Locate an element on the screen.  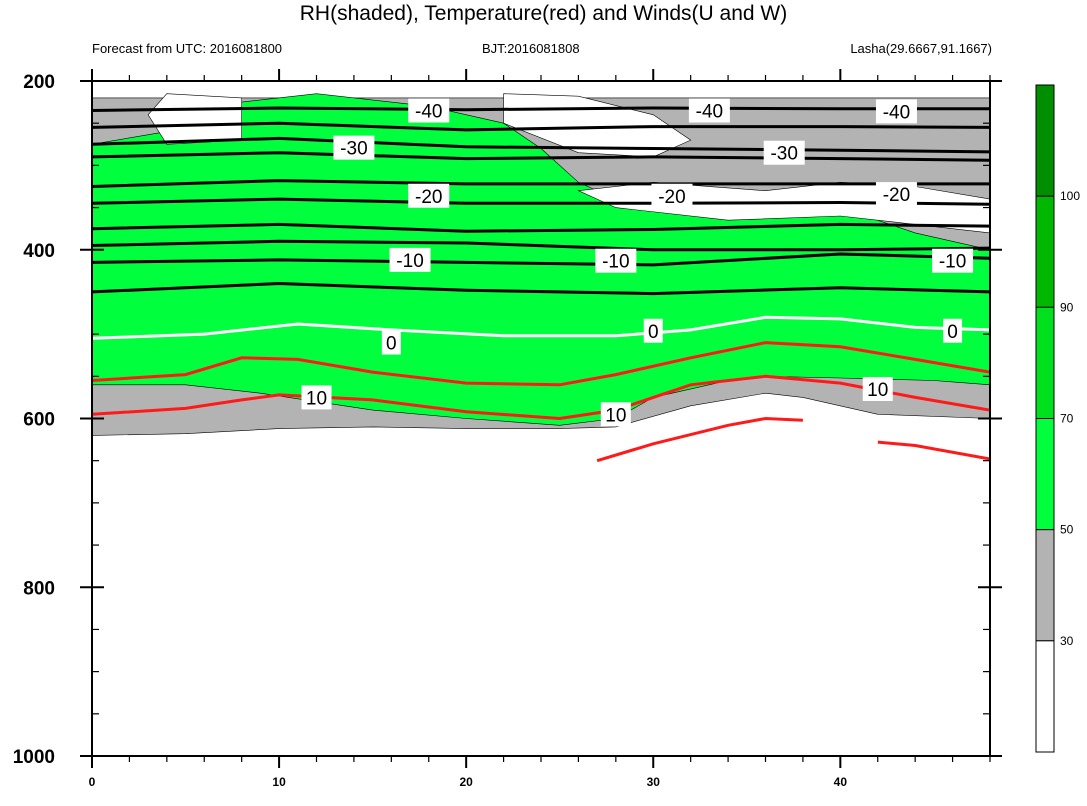
x-tick-label: 40 is located at coordinates (841, 782).